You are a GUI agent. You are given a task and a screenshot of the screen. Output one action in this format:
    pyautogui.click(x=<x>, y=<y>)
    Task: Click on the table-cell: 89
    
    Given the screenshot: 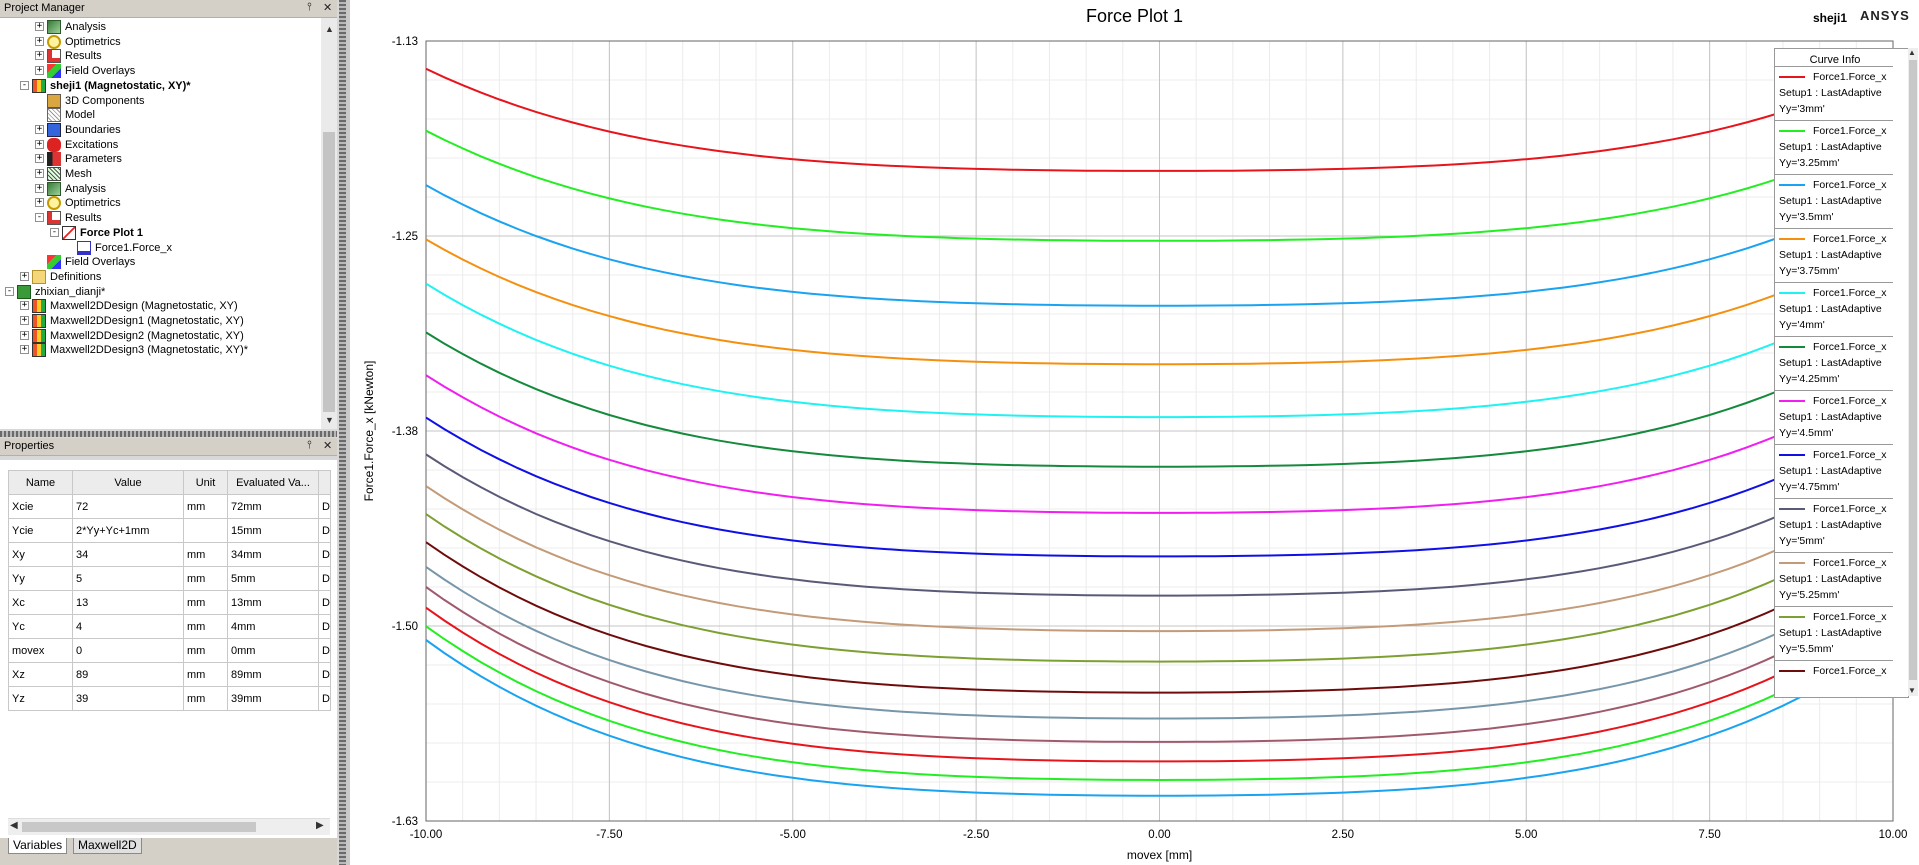 What is the action you would take?
    pyautogui.click(x=128, y=674)
    